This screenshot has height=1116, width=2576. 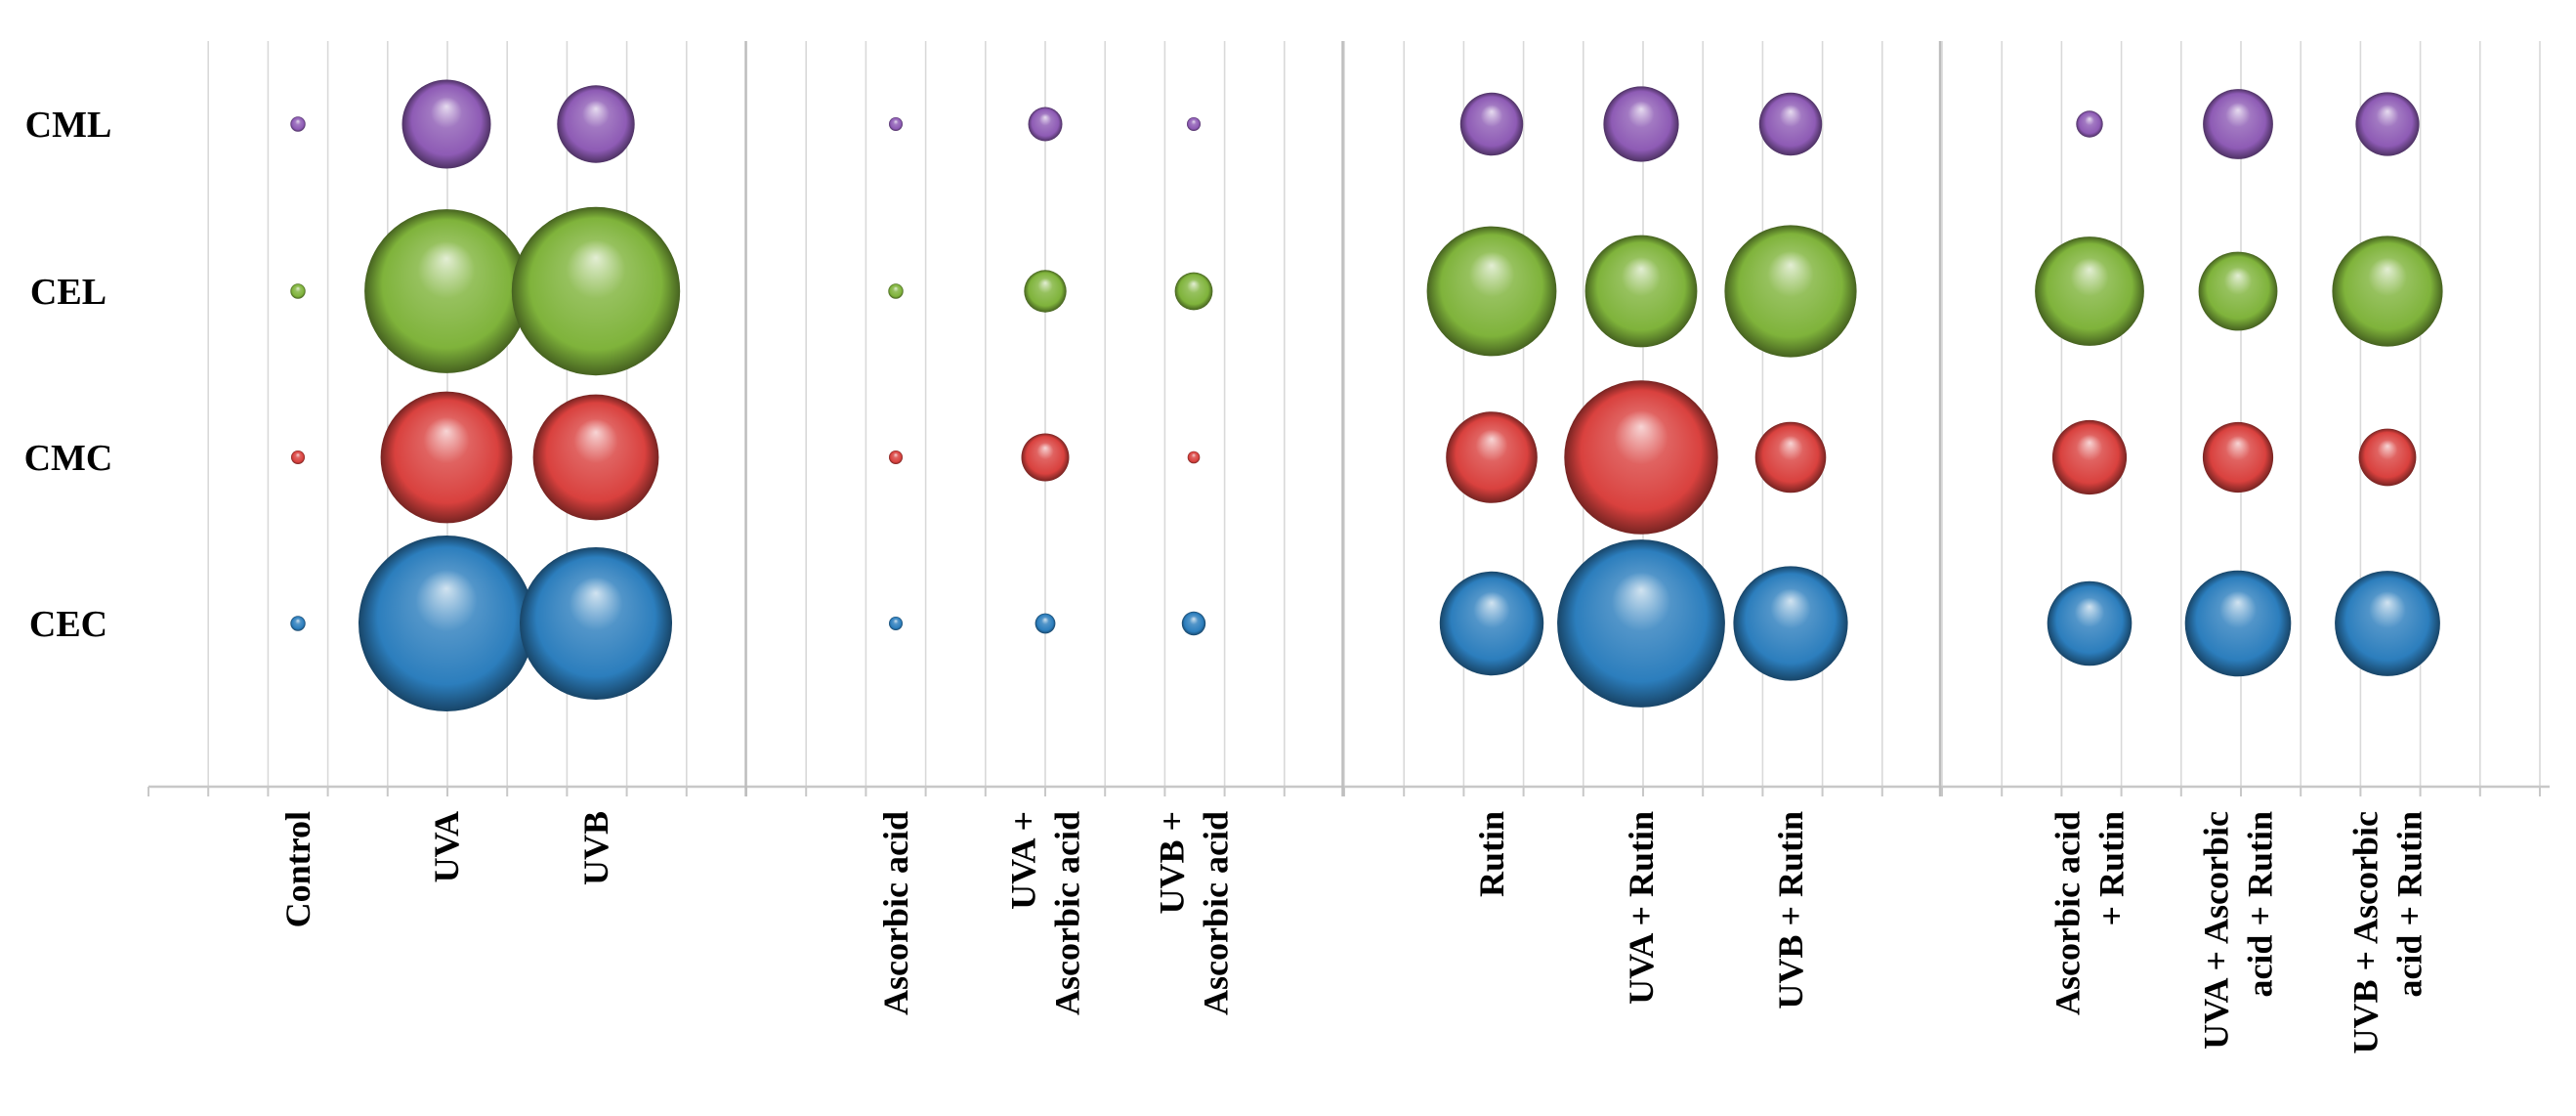 What do you see at coordinates (2216, 931) in the screenshot?
I see `x-tick-label: UVA + Ascorbic` at bounding box center [2216, 931].